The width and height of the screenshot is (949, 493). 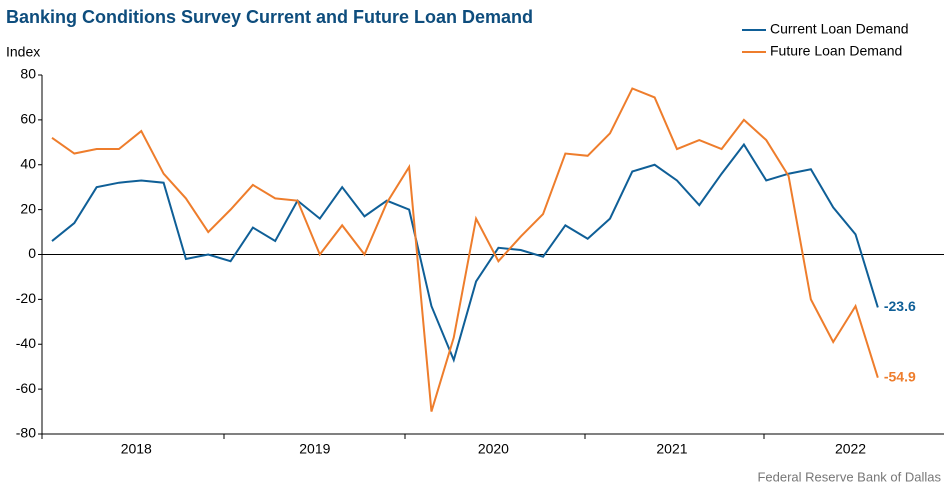 What do you see at coordinates (26, 343) in the screenshot?
I see `y-tick-label: -40` at bounding box center [26, 343].